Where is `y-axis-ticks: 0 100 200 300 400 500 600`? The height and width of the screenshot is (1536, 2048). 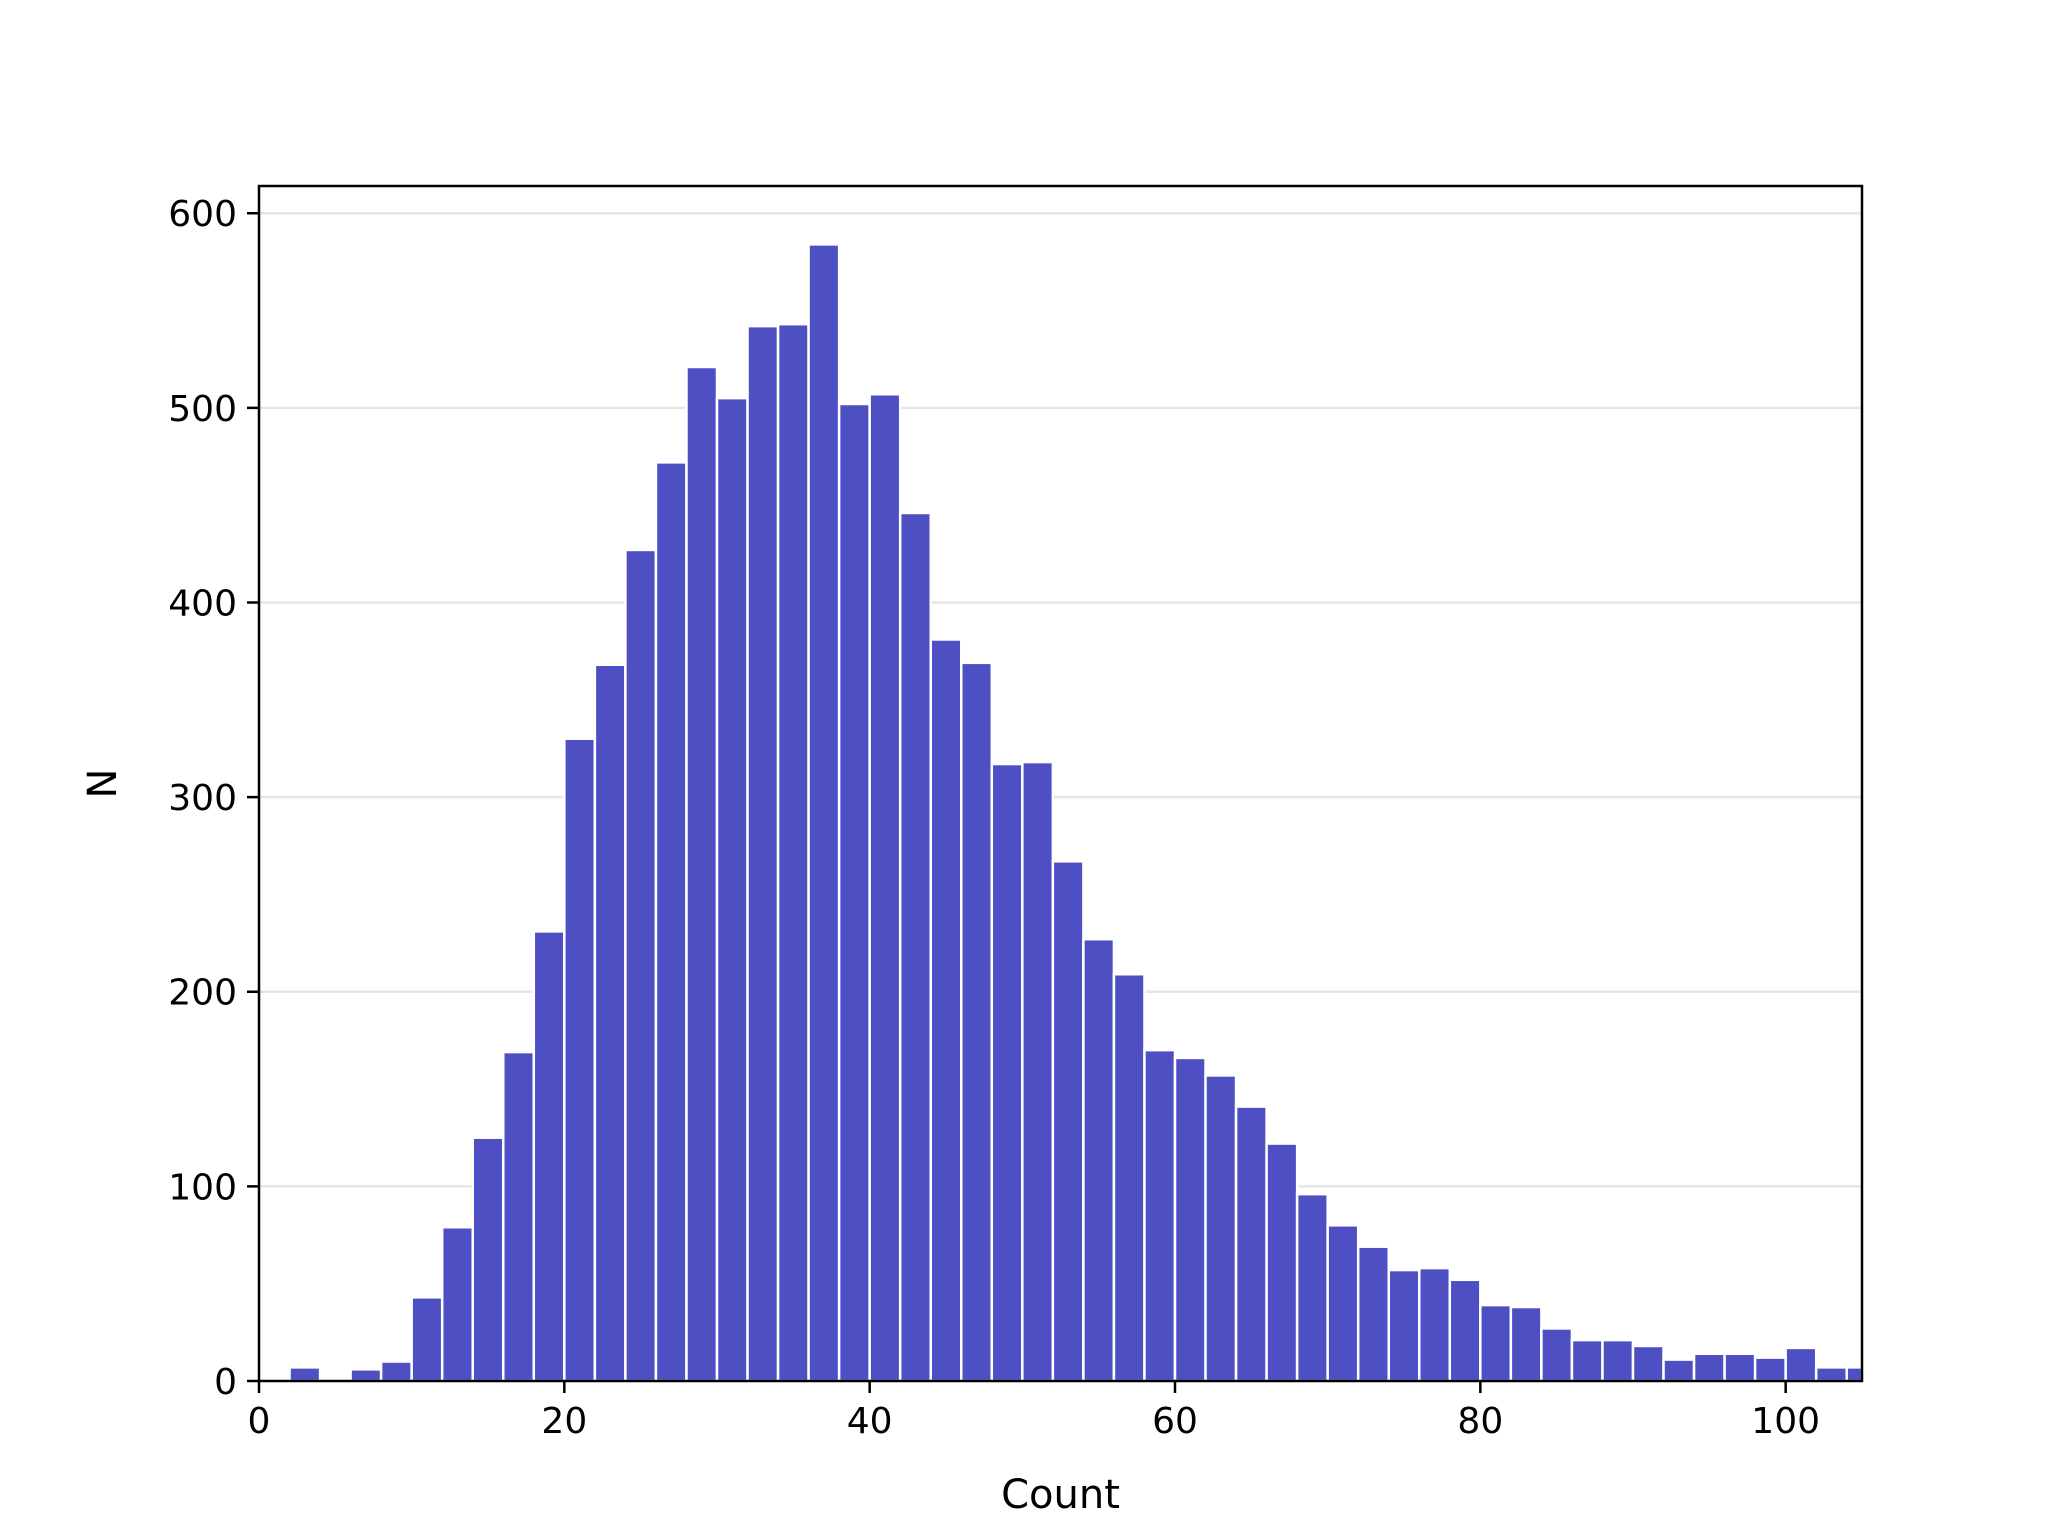
y-axis-ticks: 0 100 200 300 400 500 600 is located at coordinates (213, 798).